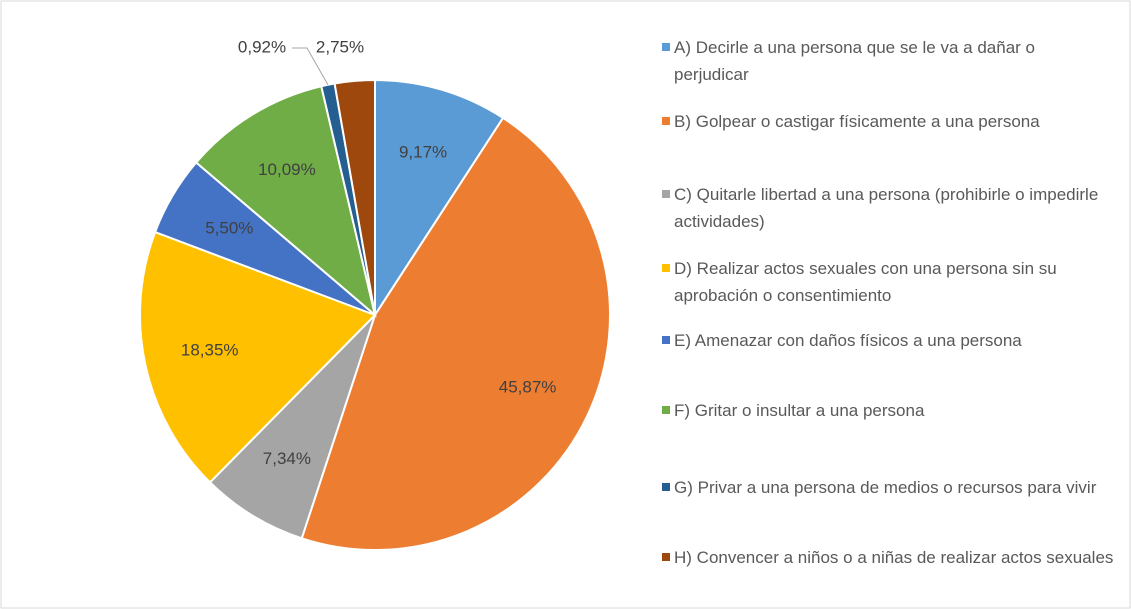 This screenshot has width=1131, height=609. What do you see at coordinates (262, 46) in the screenshot?
I see `data-label: 0,92%` at bounding box center [262, 46].